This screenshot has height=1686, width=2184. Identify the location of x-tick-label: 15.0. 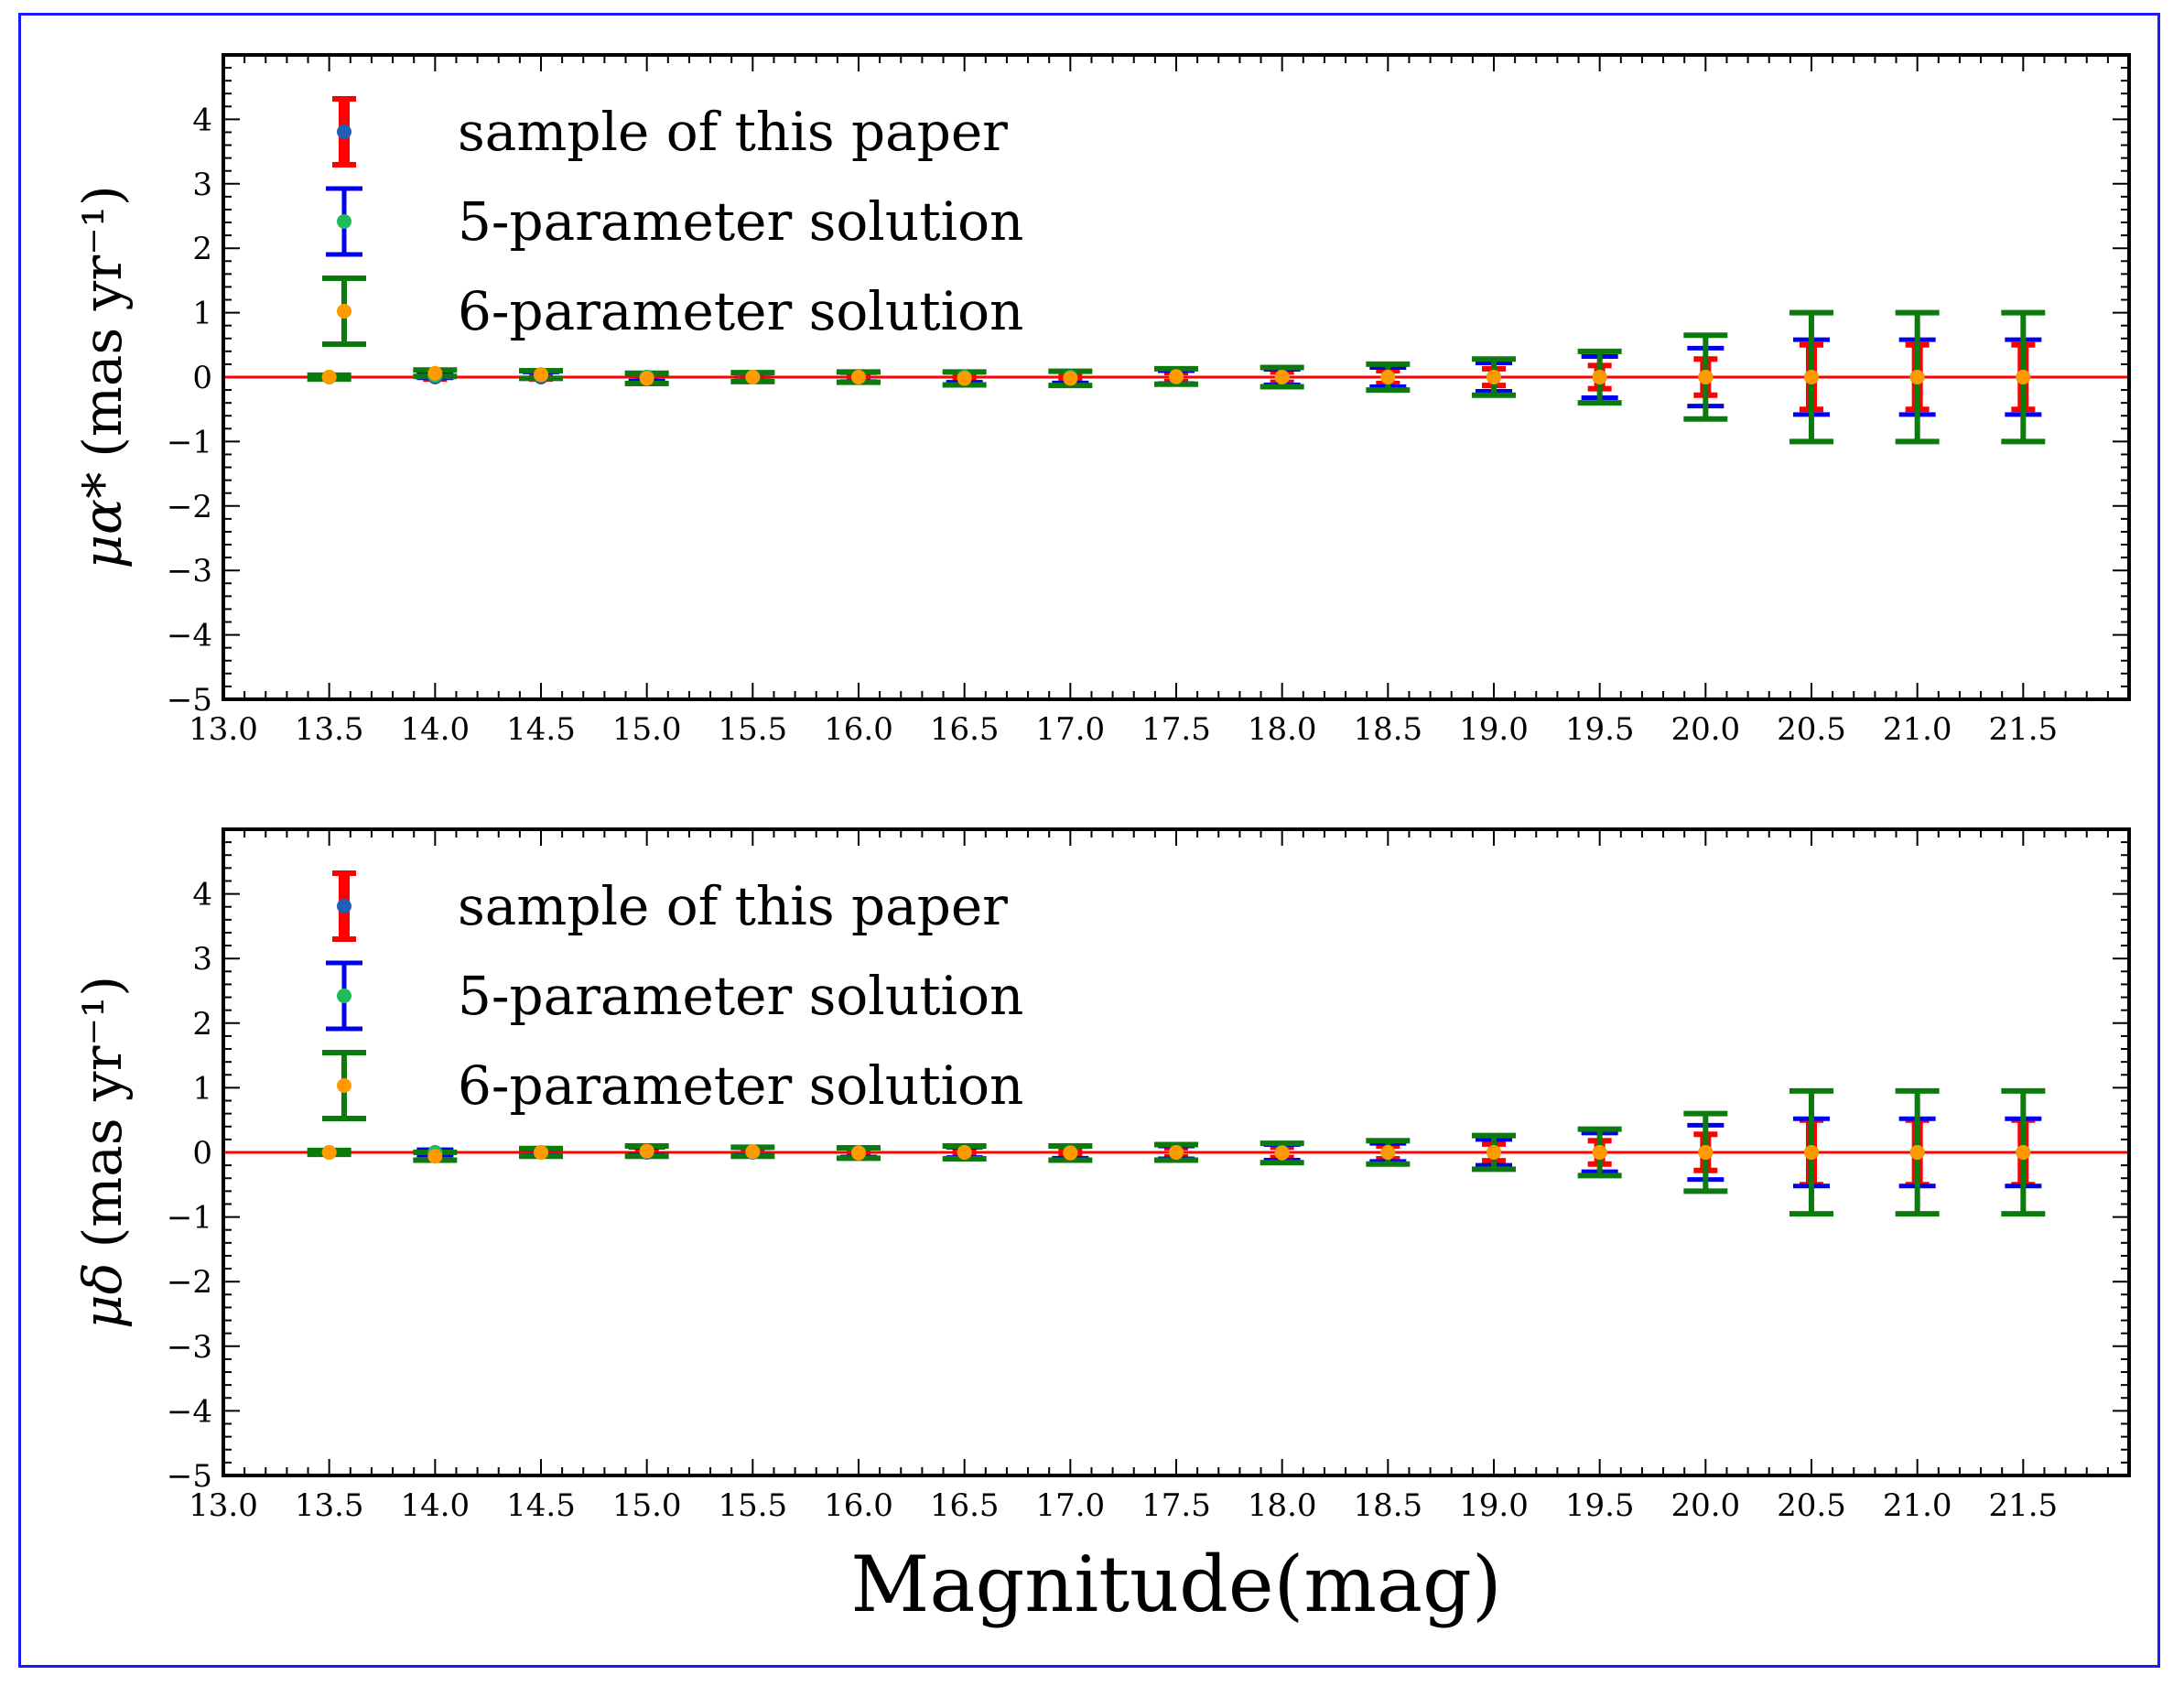
(647, 729).